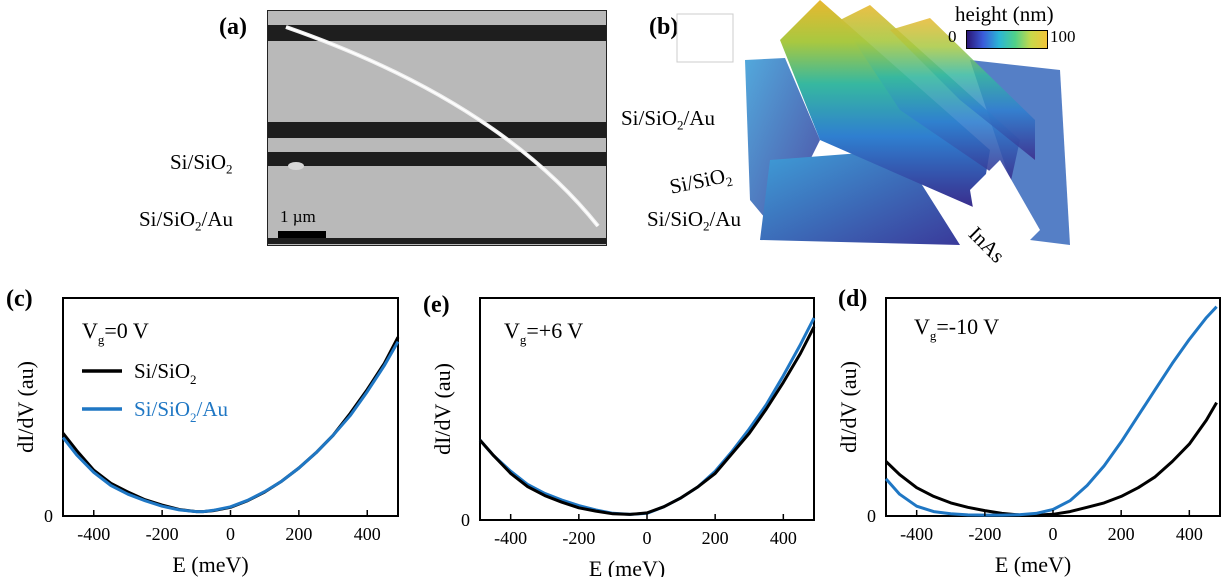  Describe the element at coordinates (1063, 36) in the screenshot. I see `colorbar-max: 100` at that location.